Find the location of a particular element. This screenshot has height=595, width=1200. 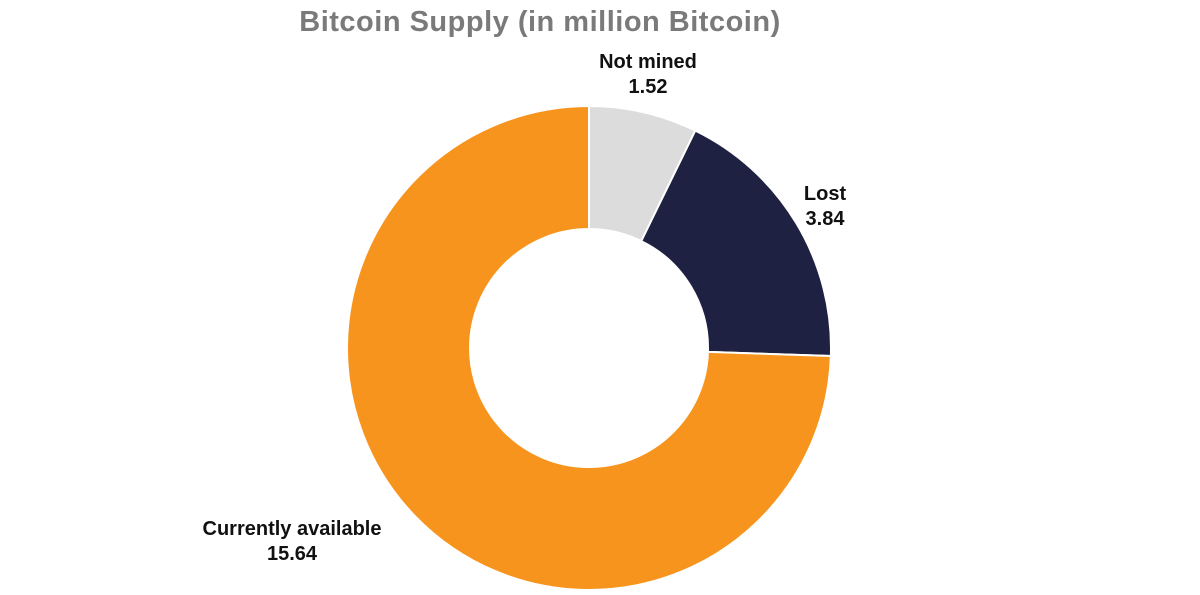

segment-name: Currently available is located at coordinates (292, 529).